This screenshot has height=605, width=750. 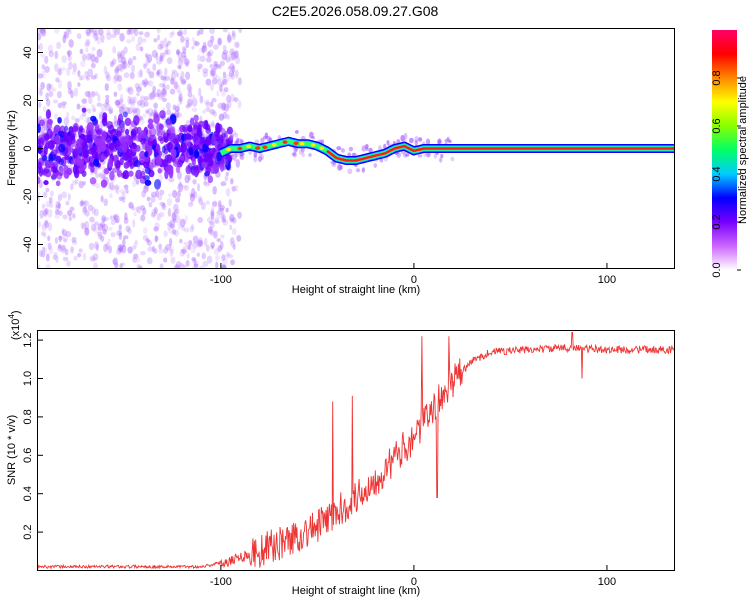 What do you see at coordinates (16, 329) in the screenshot?
I see `snr-scale-prefix: (x10` at bounding box center [16, 329].